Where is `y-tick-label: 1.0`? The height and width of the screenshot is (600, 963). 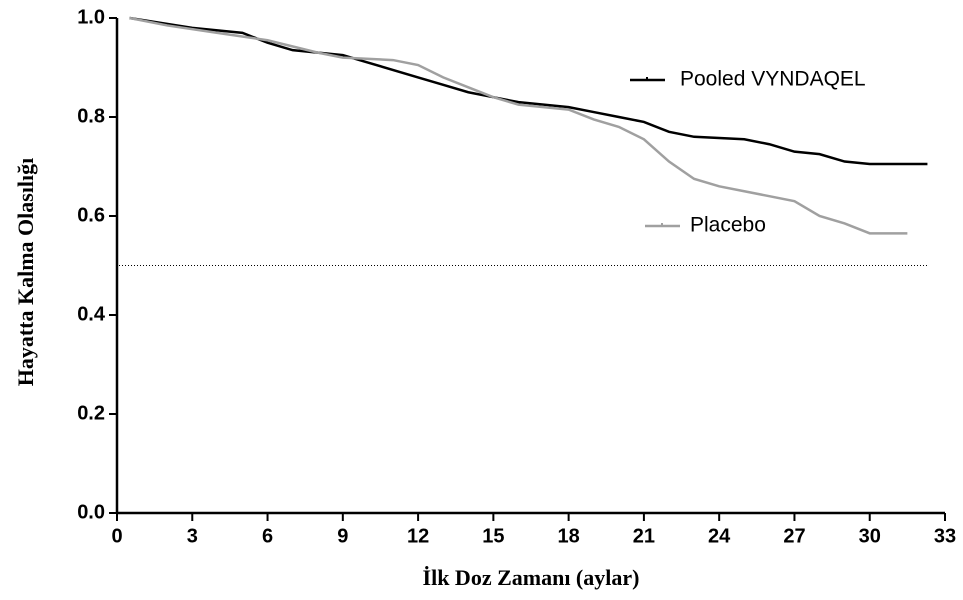
y-tick-label: 1.0 is located at coordinates (91, 17).